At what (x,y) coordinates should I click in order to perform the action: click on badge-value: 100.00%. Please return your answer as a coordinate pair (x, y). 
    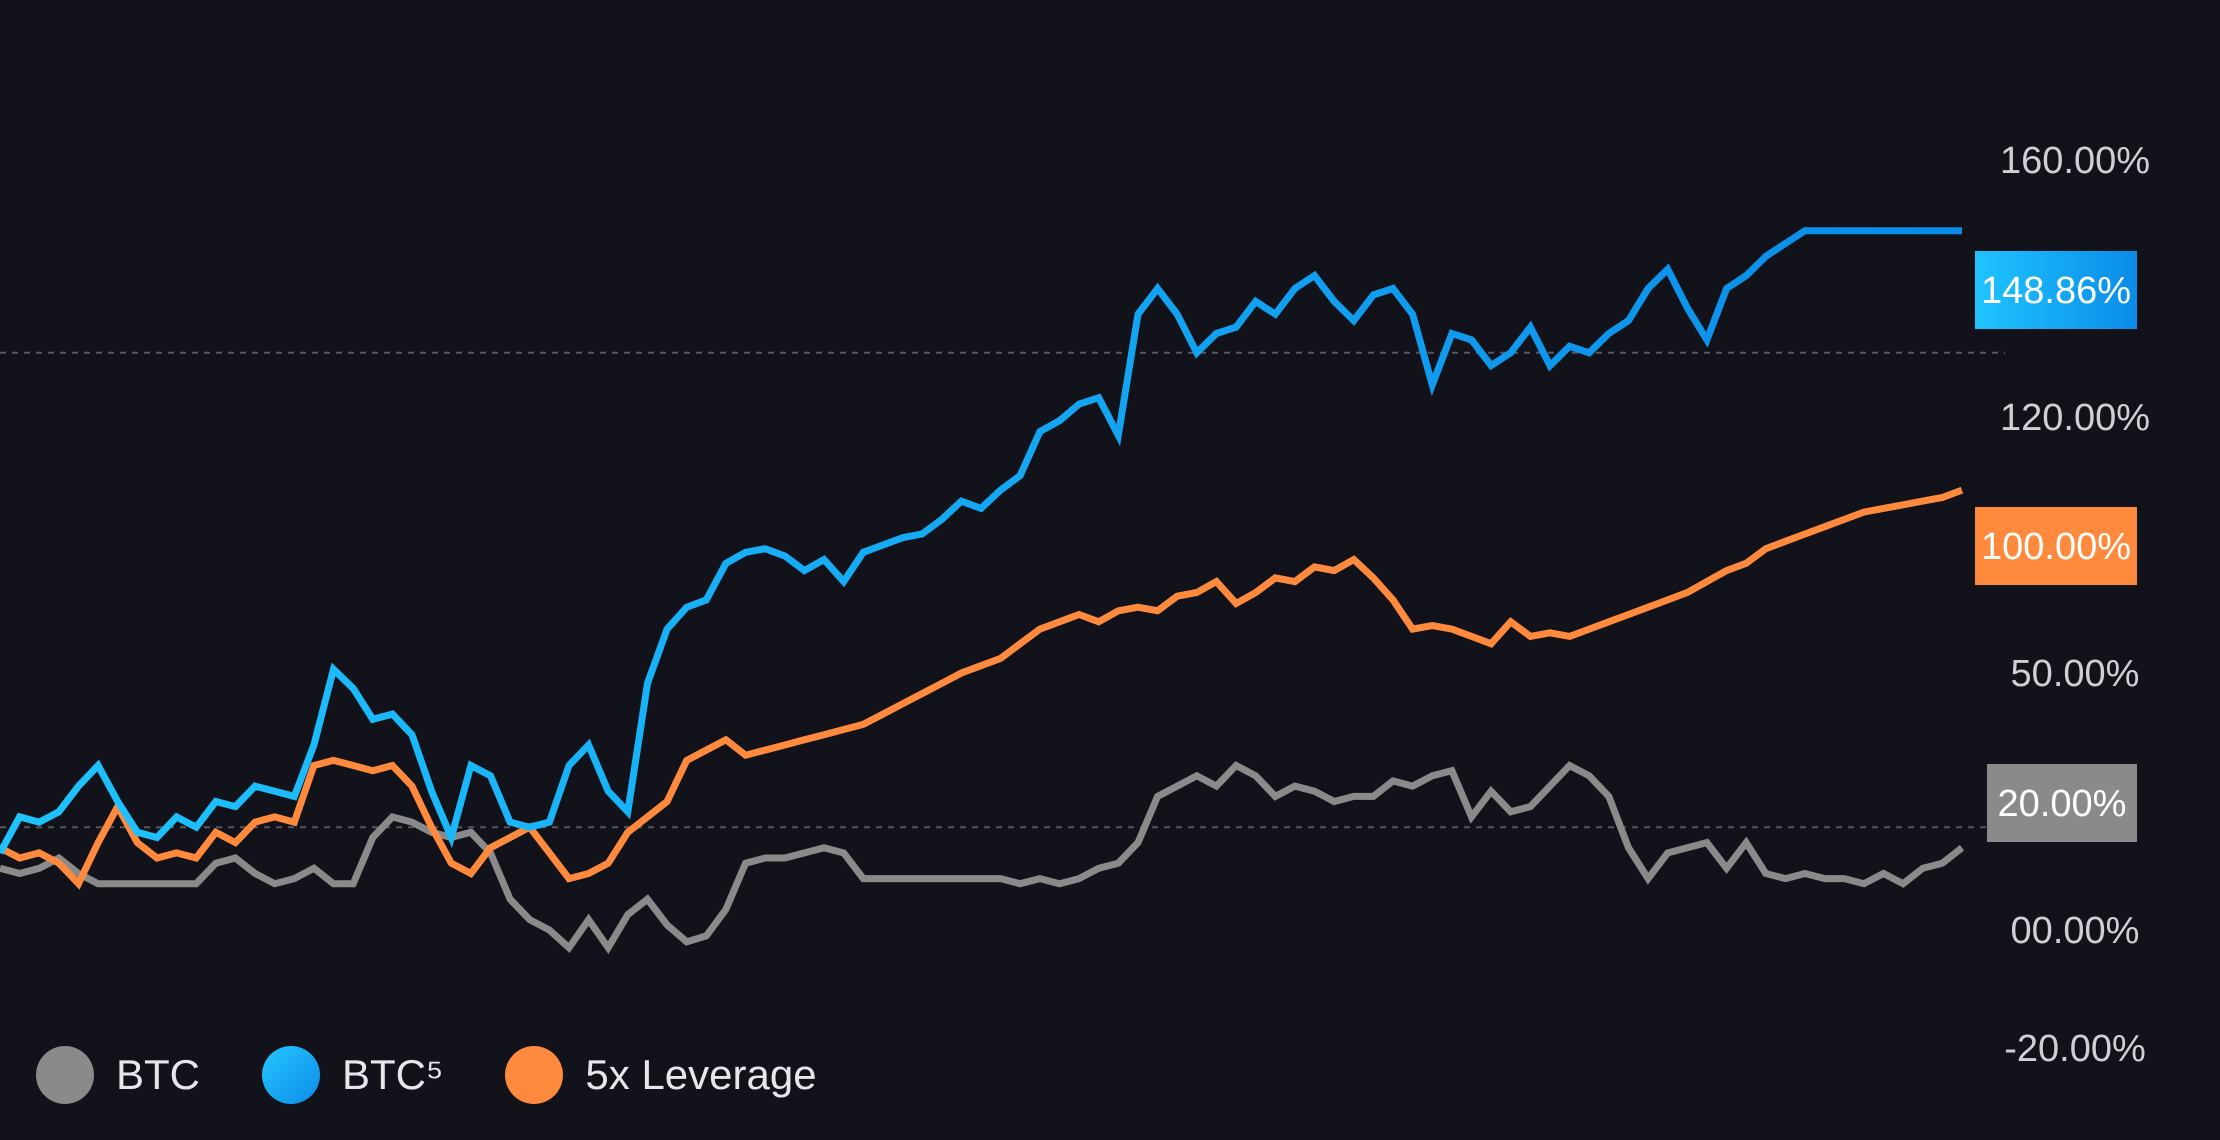
    Looking at the image, I should click on (2056, 547).